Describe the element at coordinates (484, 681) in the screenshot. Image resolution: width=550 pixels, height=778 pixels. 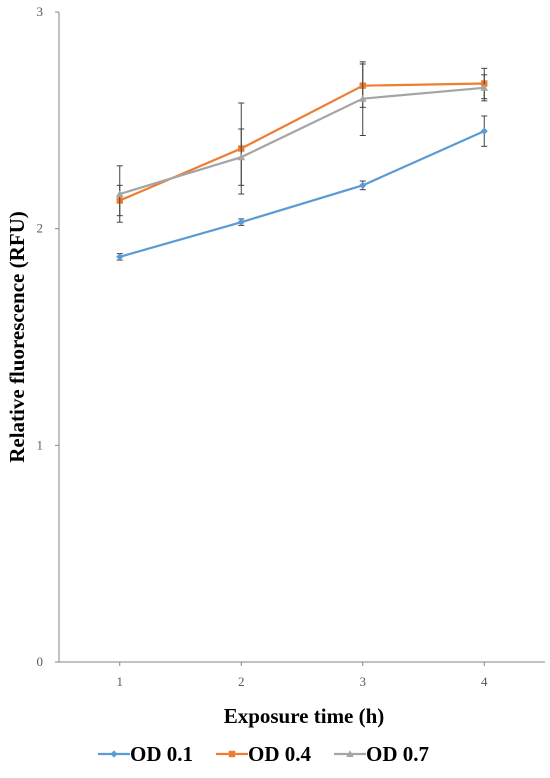
I see `x-tick-label: 4` at that location.